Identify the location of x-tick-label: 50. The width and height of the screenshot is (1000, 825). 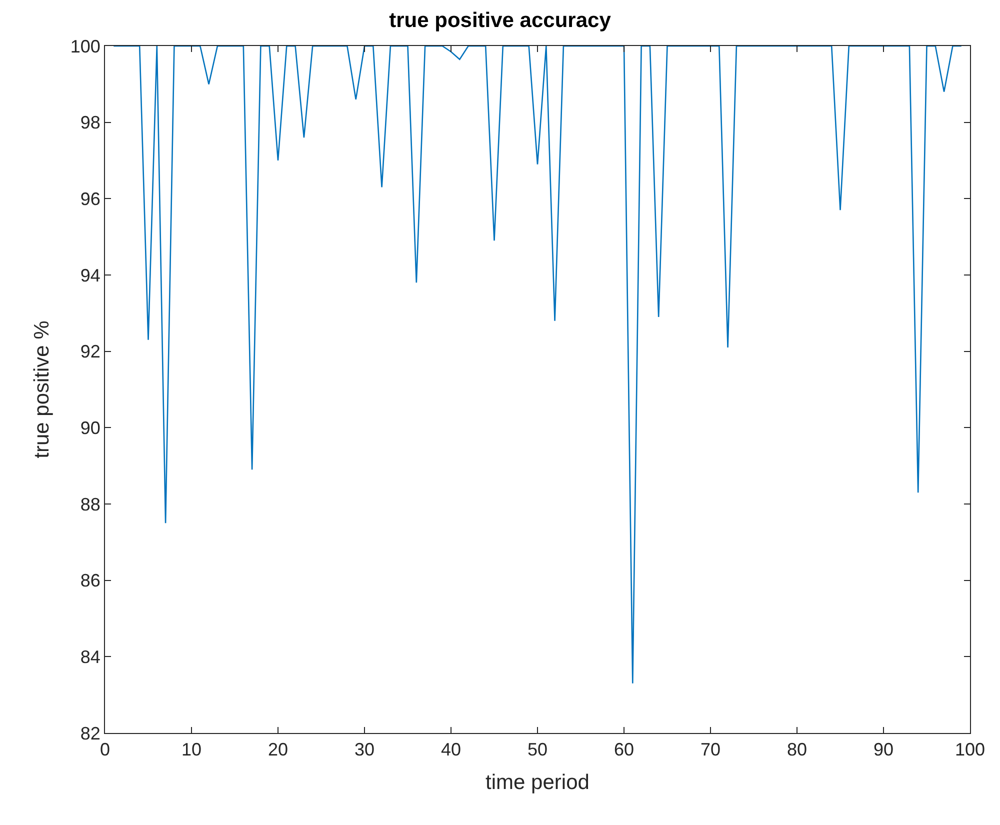
(537, 750).